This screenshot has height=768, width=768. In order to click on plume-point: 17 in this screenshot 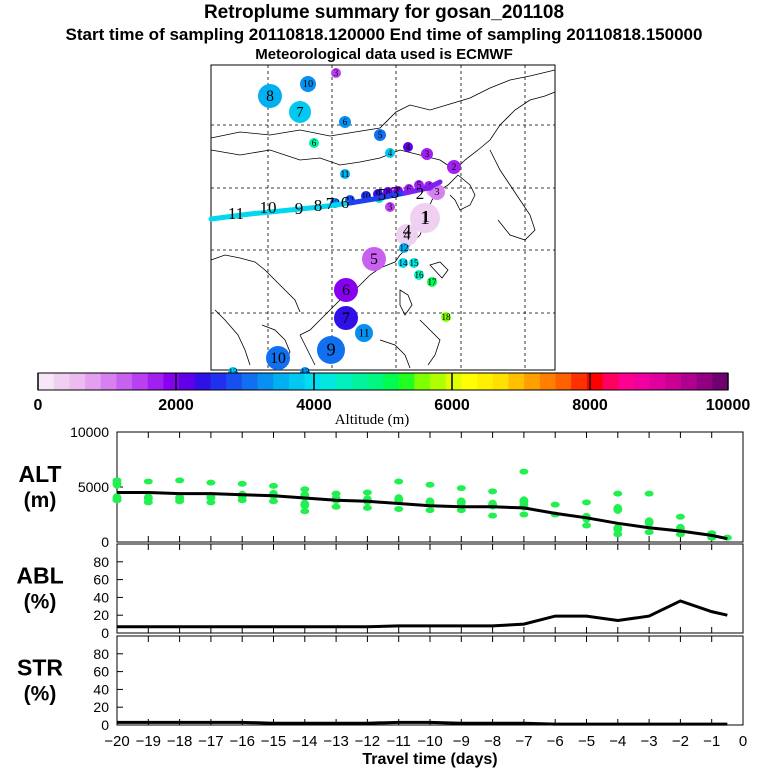, I will do `click(432, 282)`.